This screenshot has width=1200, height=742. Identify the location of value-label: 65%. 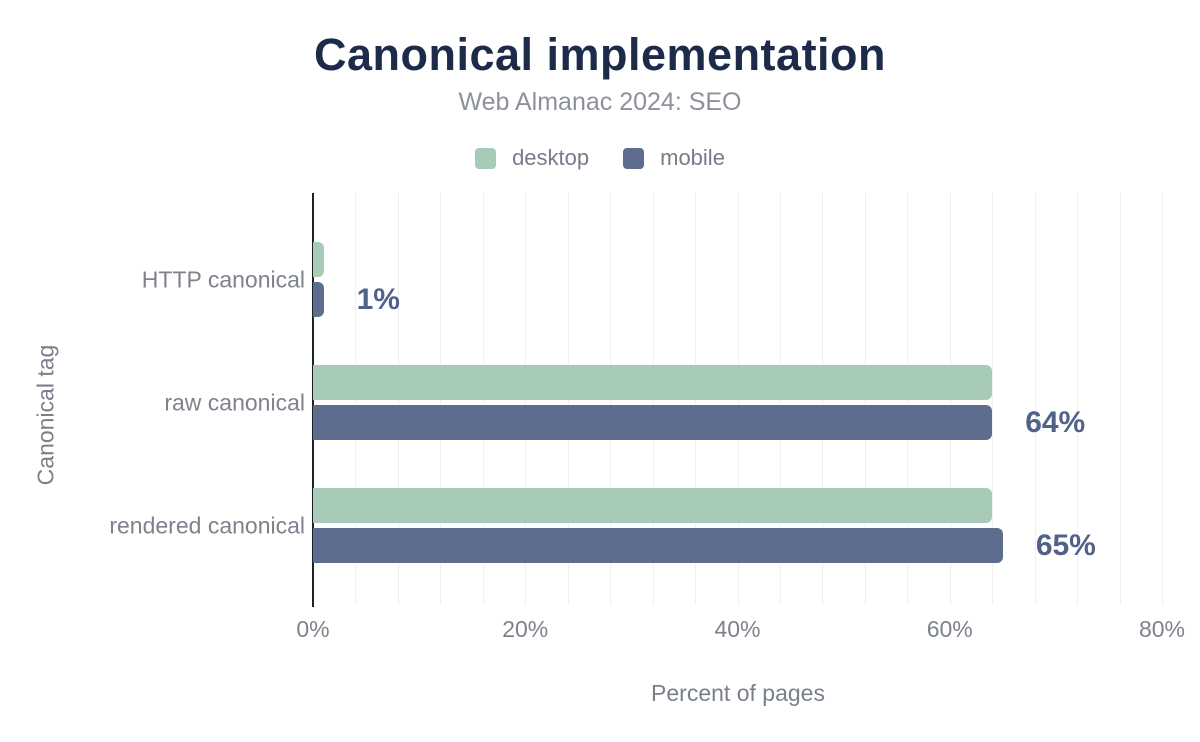
(1065, 545).